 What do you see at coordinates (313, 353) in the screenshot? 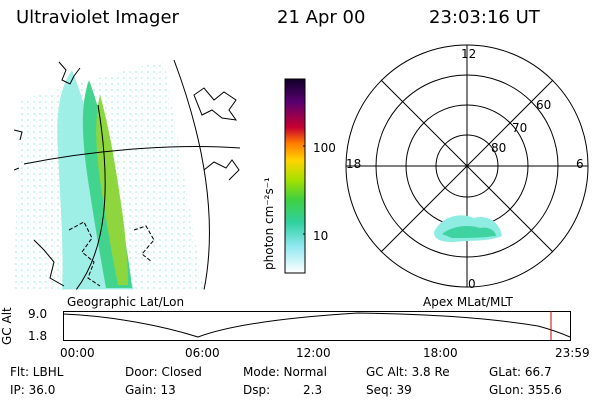
I see `xtick-1200: 12:00` at bounding box center [313, 353].